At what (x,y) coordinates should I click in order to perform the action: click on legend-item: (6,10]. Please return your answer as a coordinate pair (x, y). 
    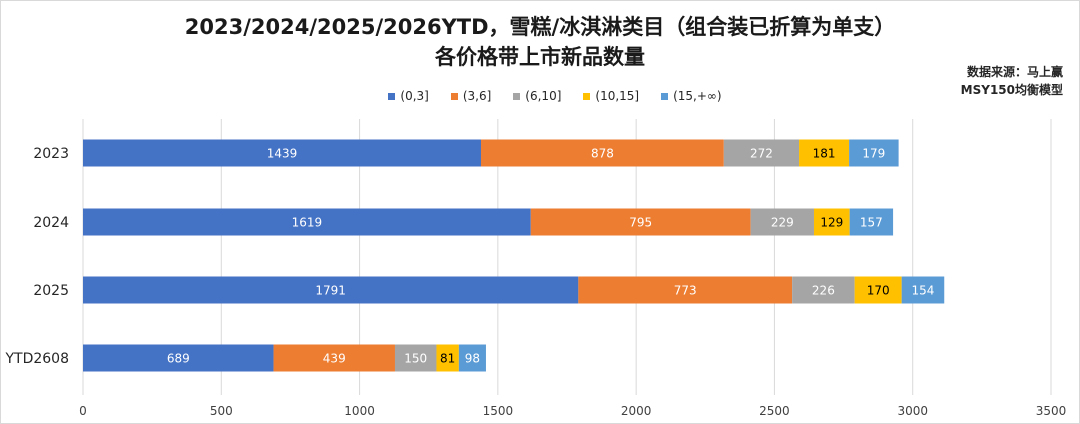
    Looking at the image, I should click on (537, 96).